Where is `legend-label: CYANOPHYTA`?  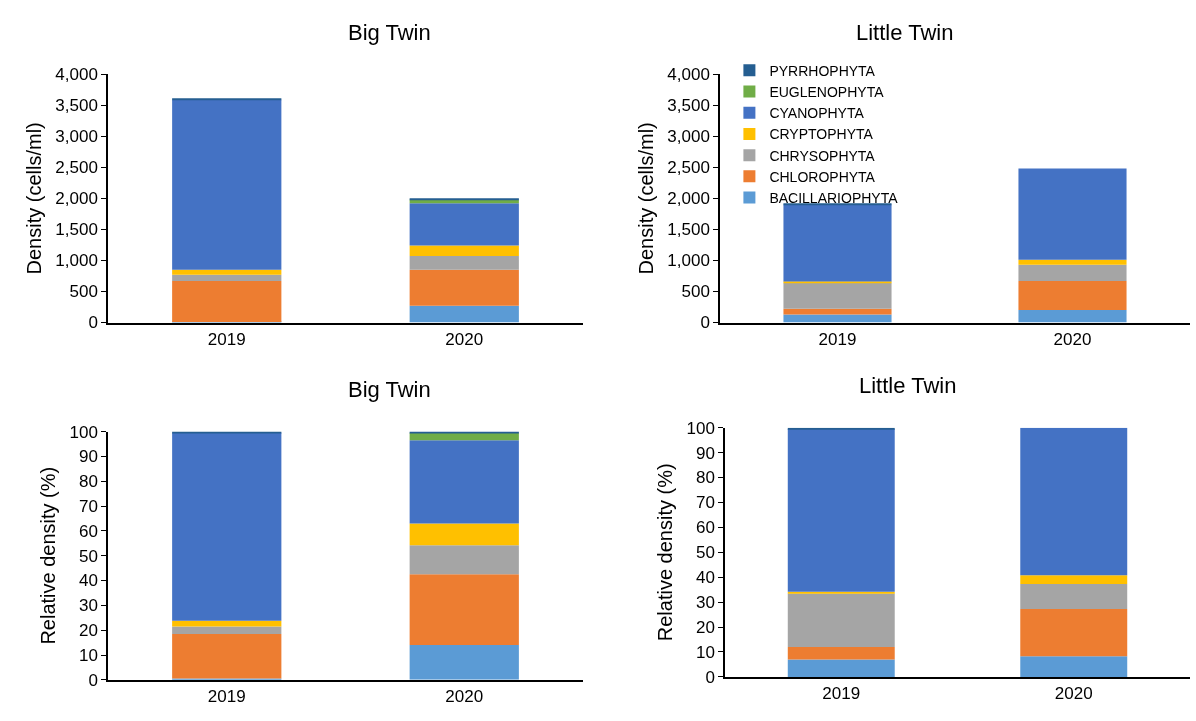
legend-label: CYANOPHYTA is located at coordinates (817, 113).